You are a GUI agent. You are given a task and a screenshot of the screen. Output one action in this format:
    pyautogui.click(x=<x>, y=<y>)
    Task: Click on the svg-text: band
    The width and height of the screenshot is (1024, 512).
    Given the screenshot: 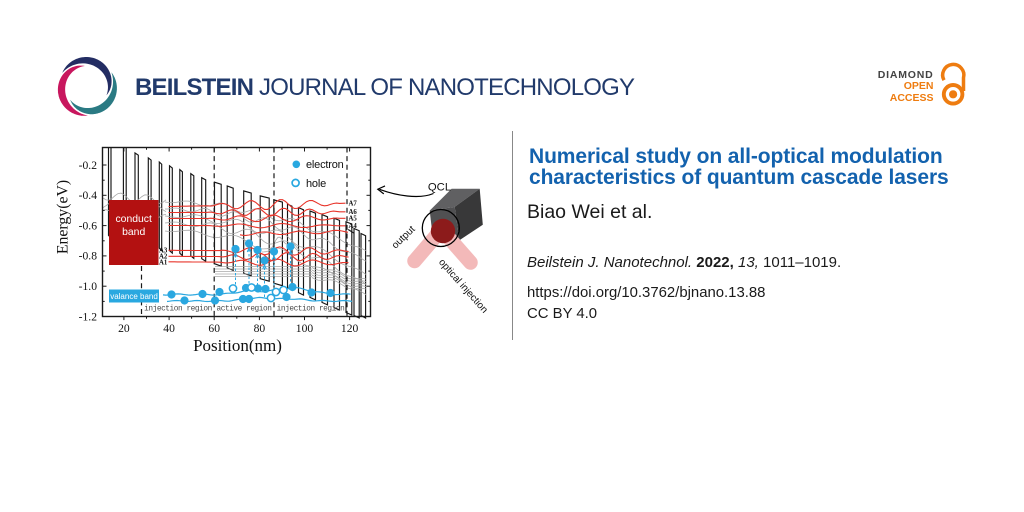 What is the action you would take?
    pyautogui.click(x=133, y=232)
    